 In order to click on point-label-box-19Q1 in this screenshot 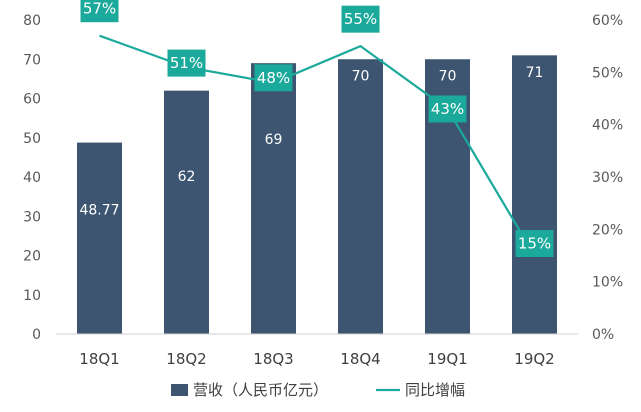, I will do `click(447, 109)`.